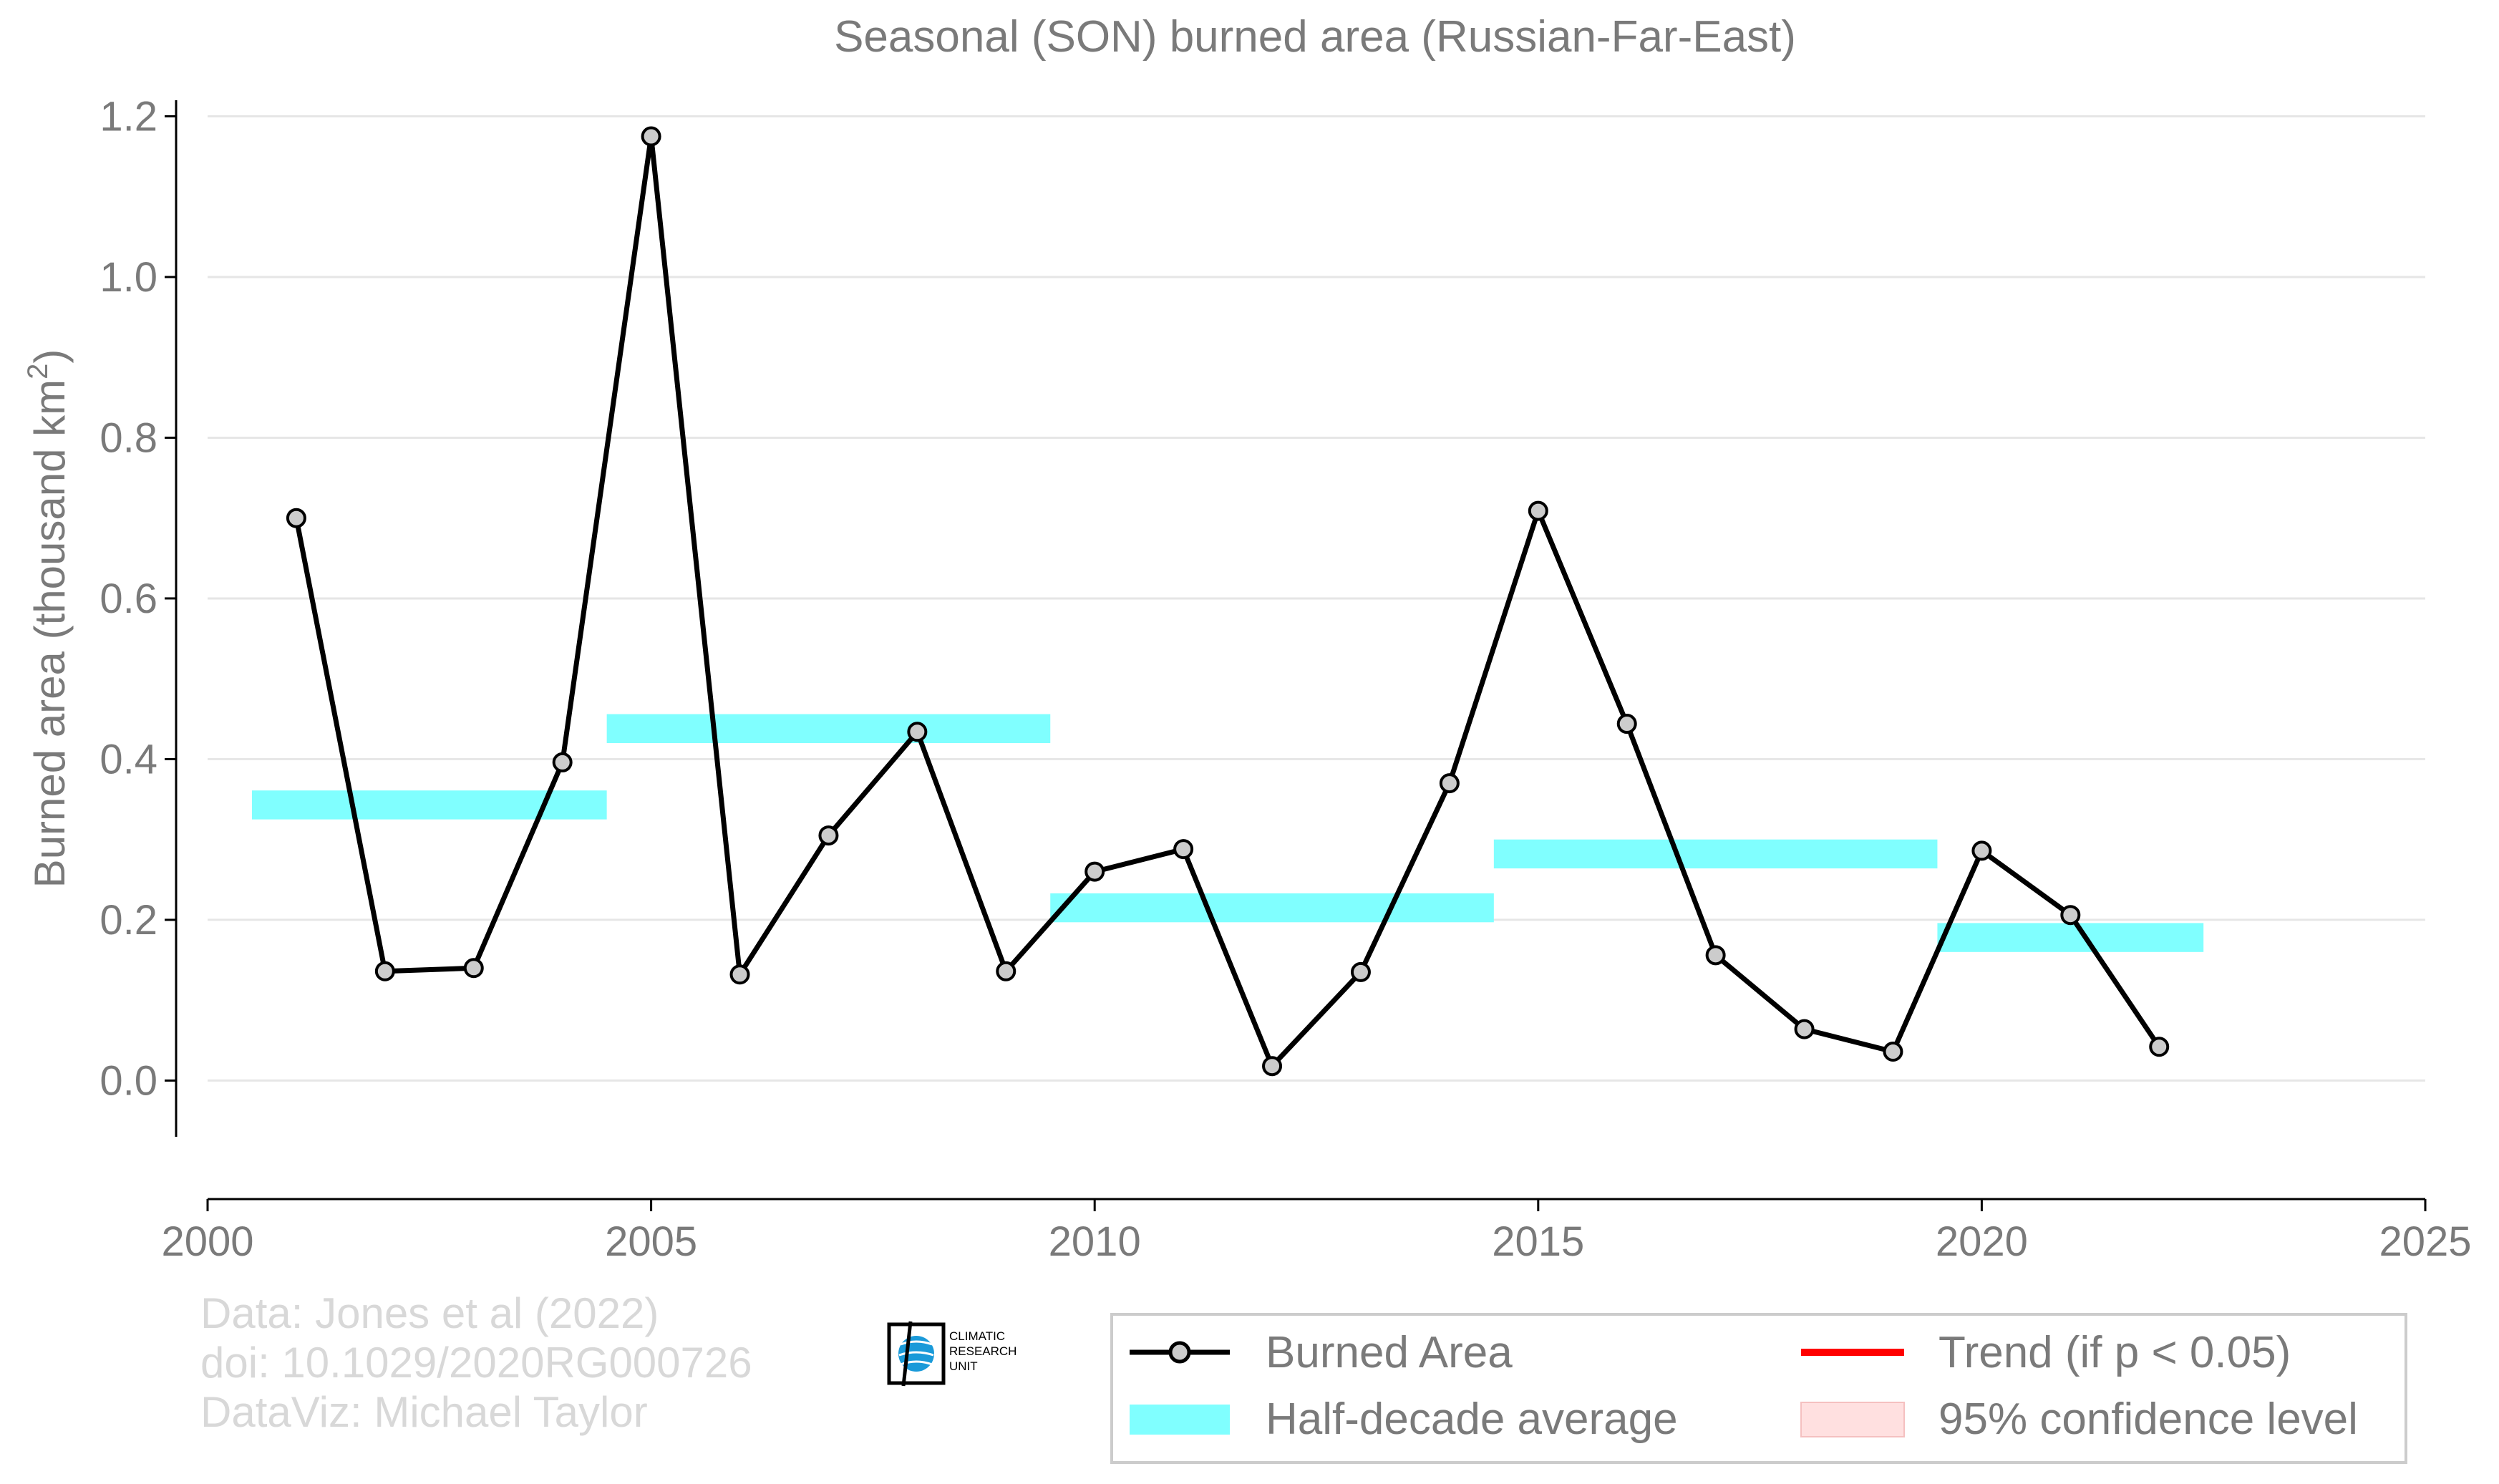  I want to click on cru-logo: CLIMATIC RESEARCH UNIT, so click(951, 1354).